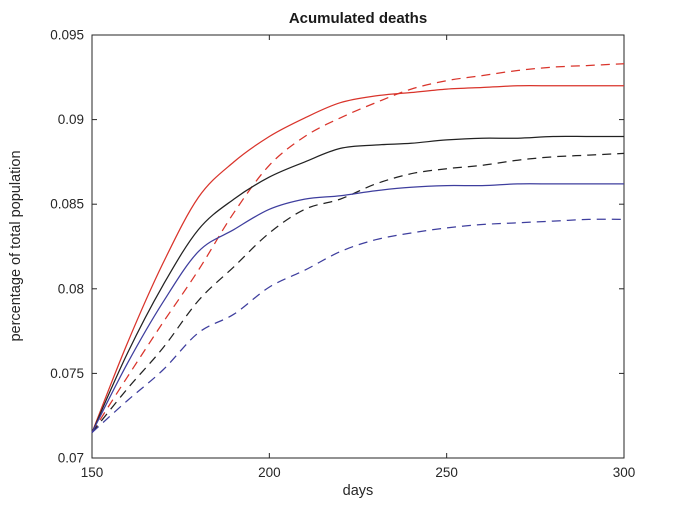 Image resolution: width=689 pixels, height=517 pixels. What do you see at coordinates (71, 458) in the screenshot?
I see `y-tick-label: 0.07` at bounding box center [71, 458].